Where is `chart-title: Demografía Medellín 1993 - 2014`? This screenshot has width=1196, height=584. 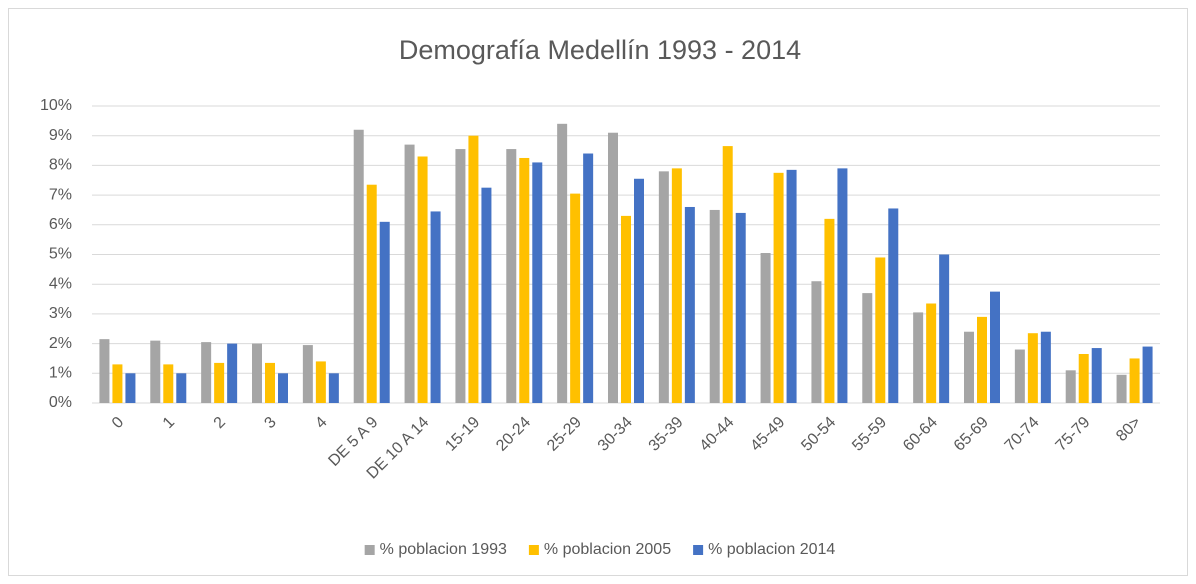 chart-title: Demografía Medellín 1993 - 2014 is located at coordinates (600, 50).